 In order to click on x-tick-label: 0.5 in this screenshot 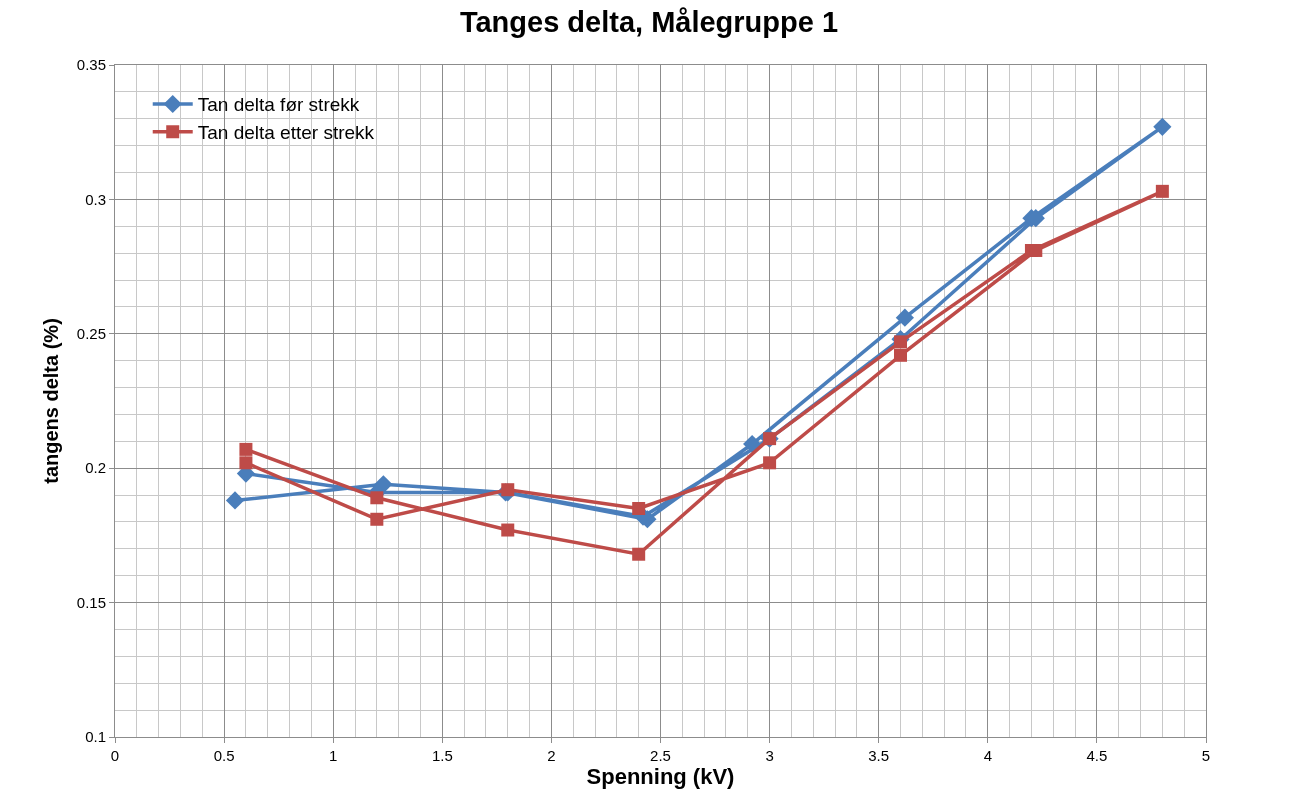, I will do `click(224, 755)`.